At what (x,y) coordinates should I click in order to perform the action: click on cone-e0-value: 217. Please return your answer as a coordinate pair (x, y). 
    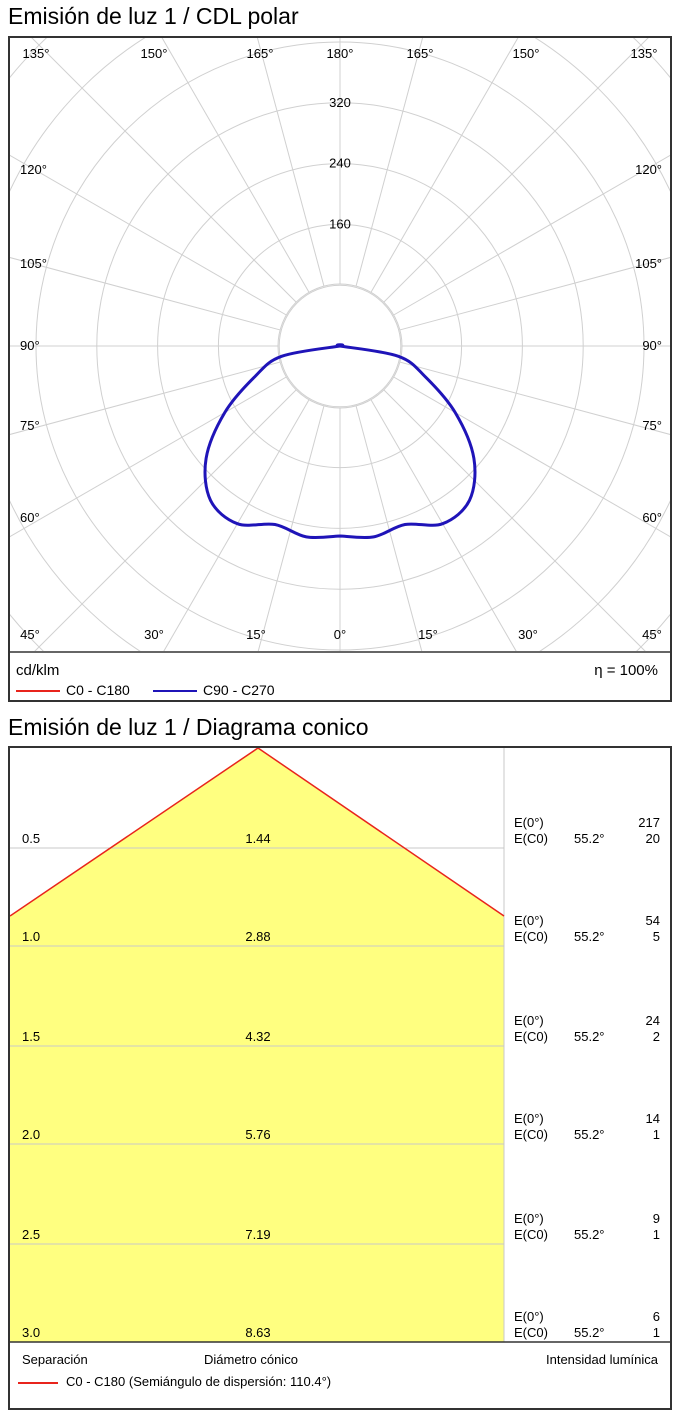
    Looking at the image, I should click on (649, 822).